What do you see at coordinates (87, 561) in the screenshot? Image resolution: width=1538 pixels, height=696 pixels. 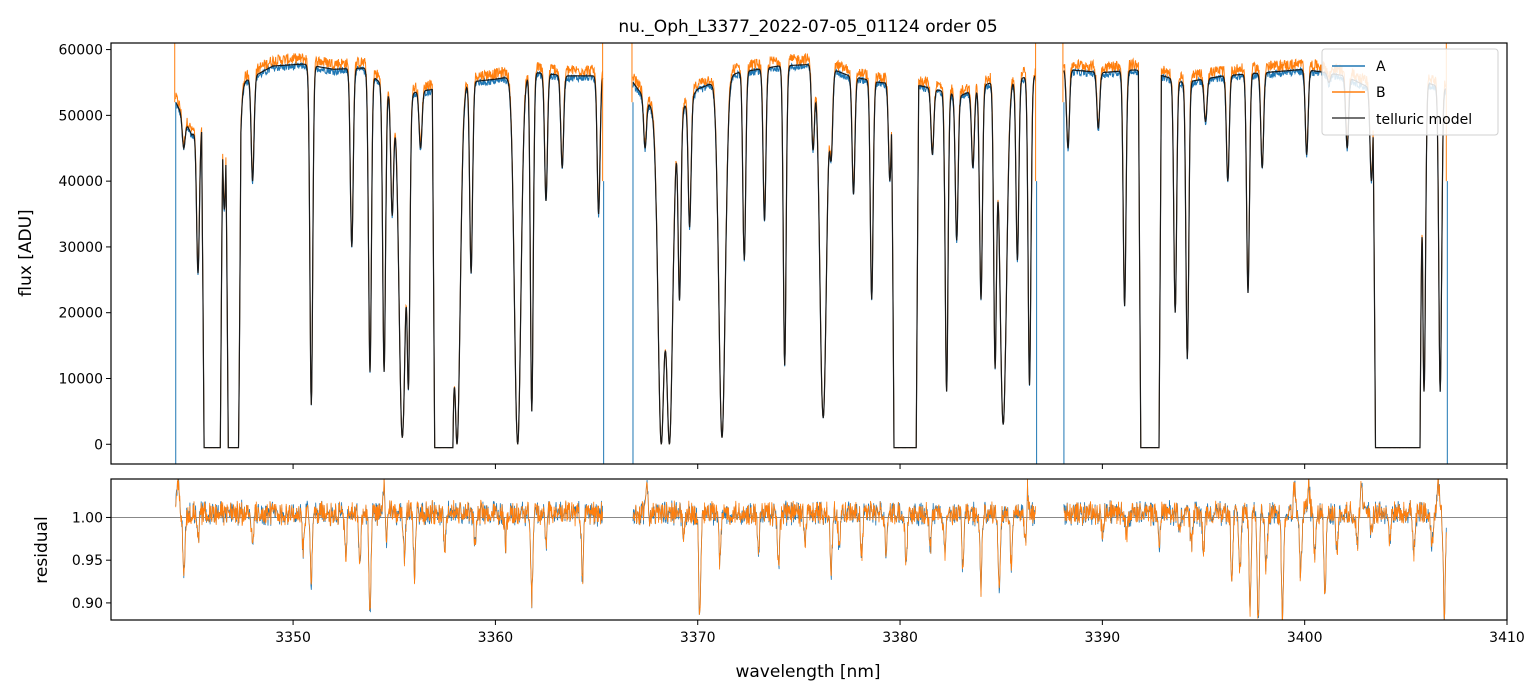 I see `residual-y-tick-label: 0.95` at bounding box center [87, 561].